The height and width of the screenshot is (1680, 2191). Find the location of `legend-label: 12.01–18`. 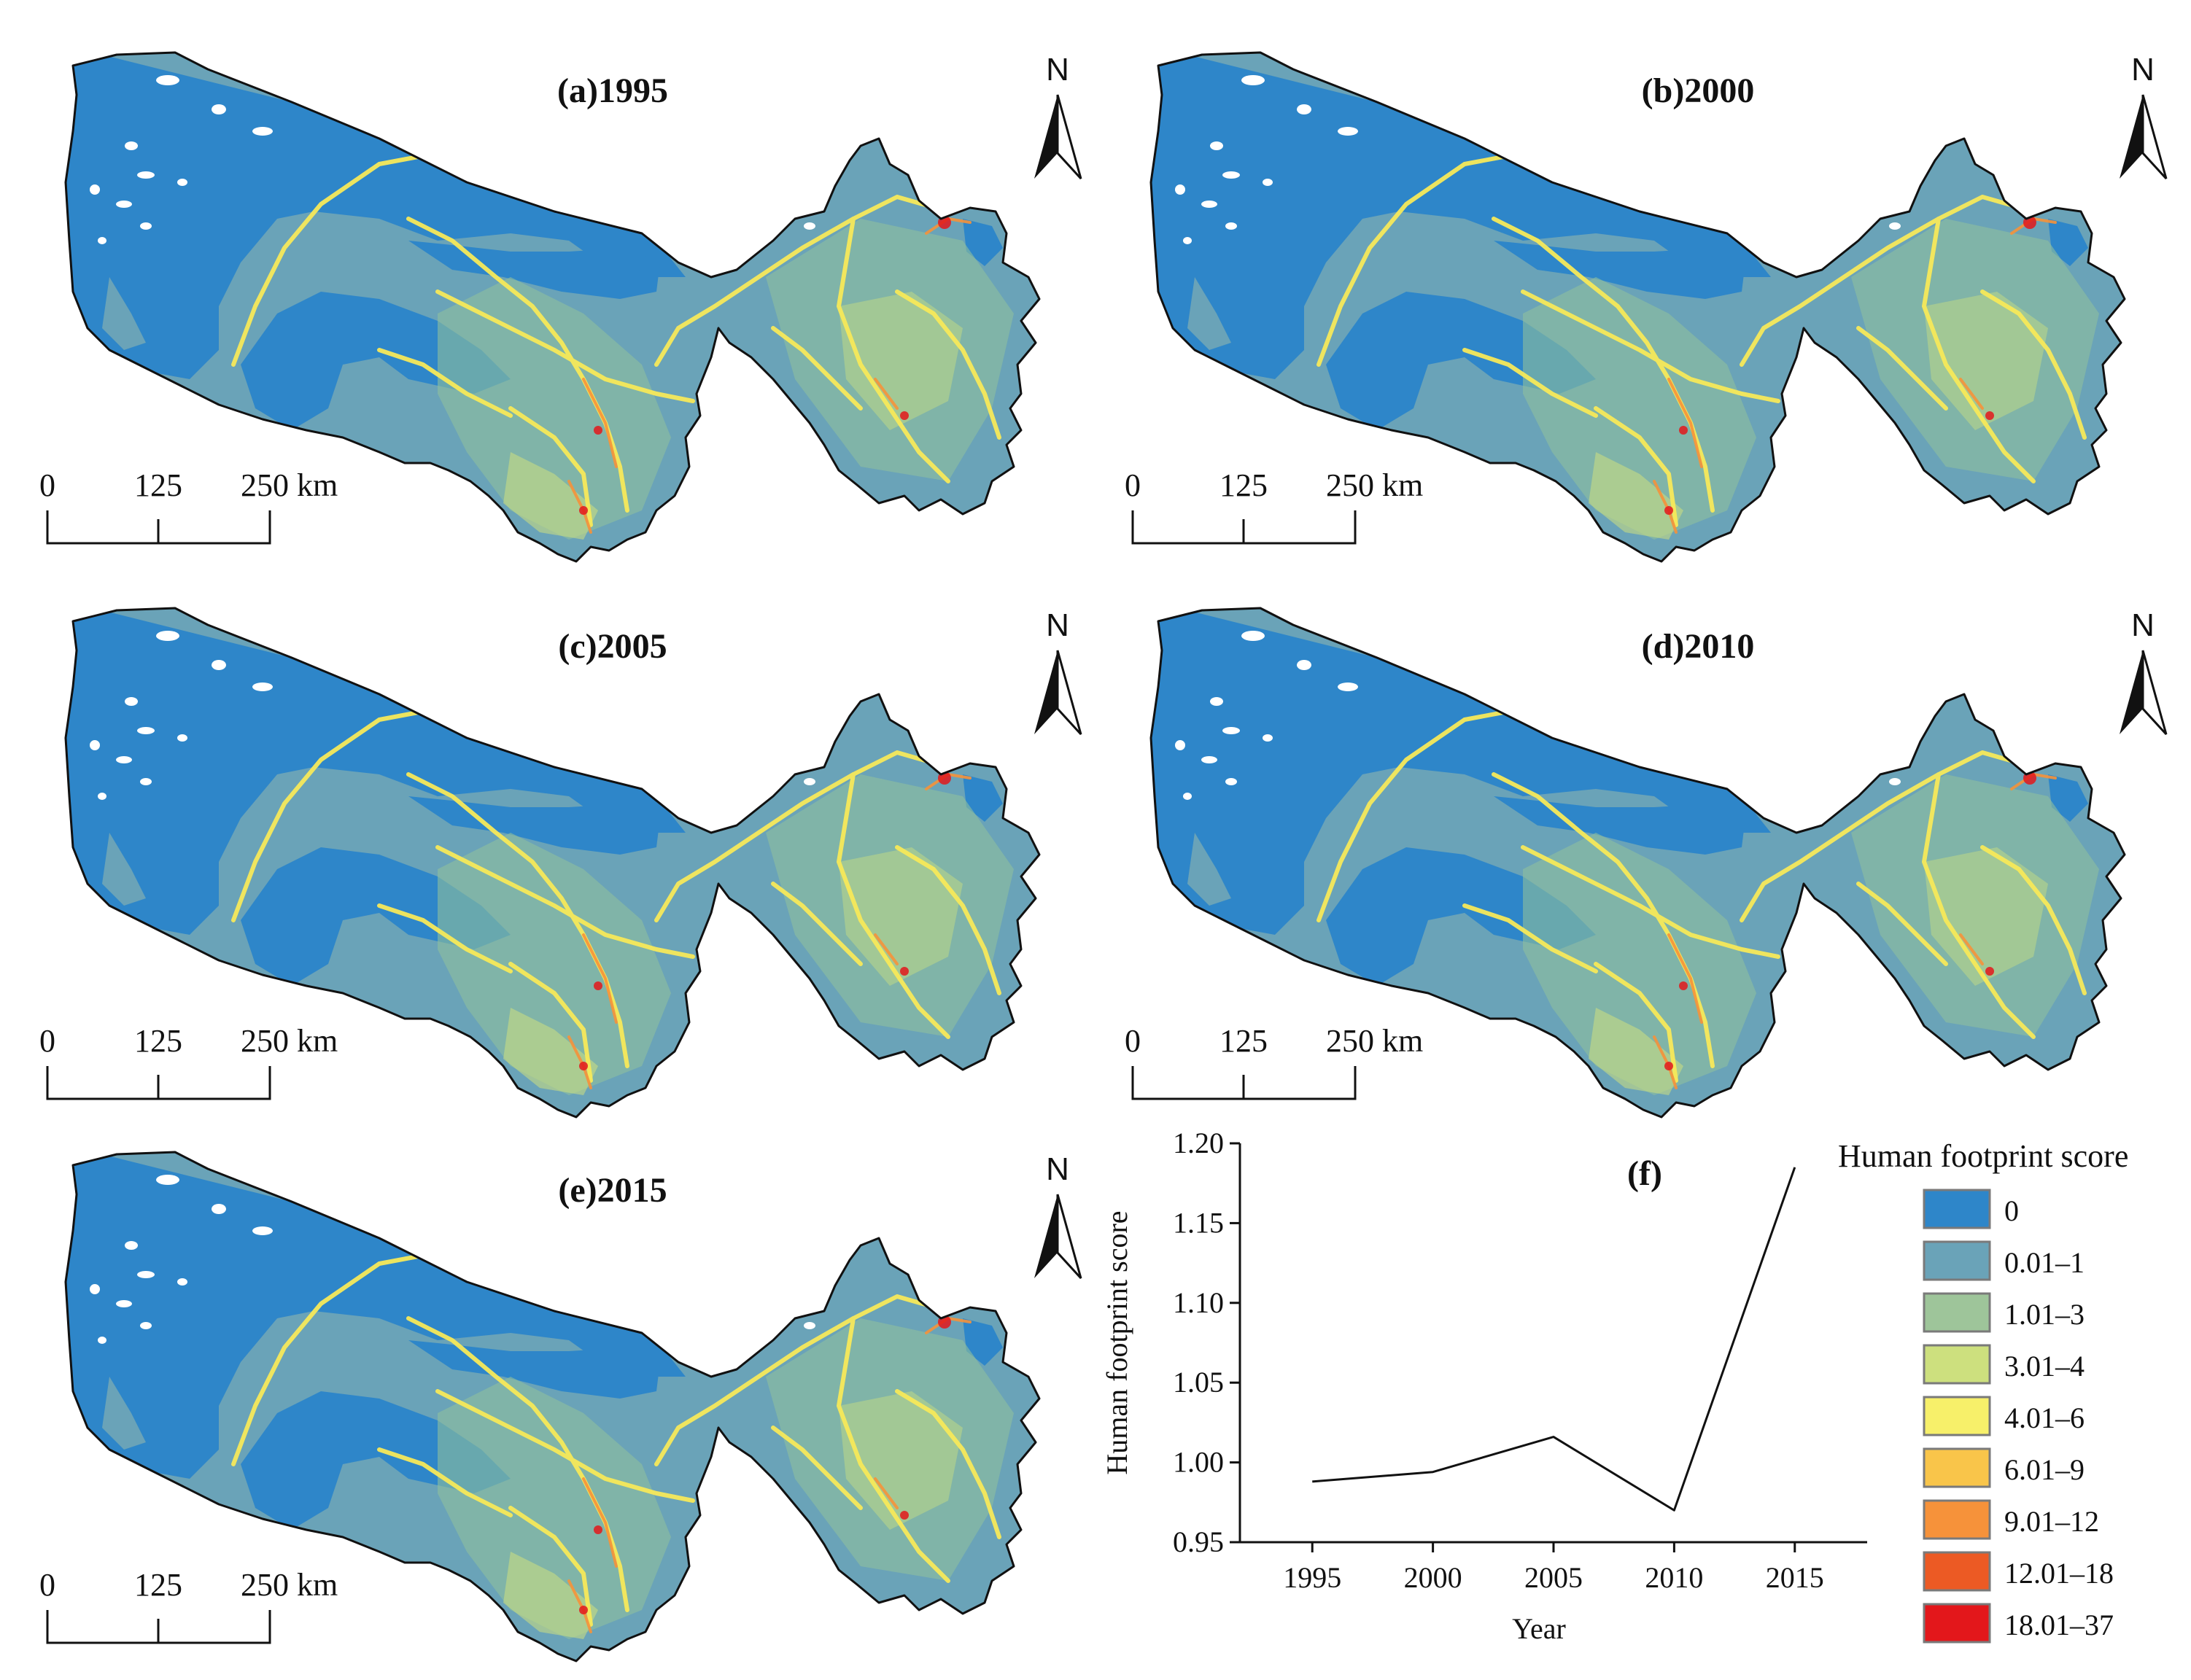

legend-label: 12.01–18 is located at coordinates (2059, 1573).